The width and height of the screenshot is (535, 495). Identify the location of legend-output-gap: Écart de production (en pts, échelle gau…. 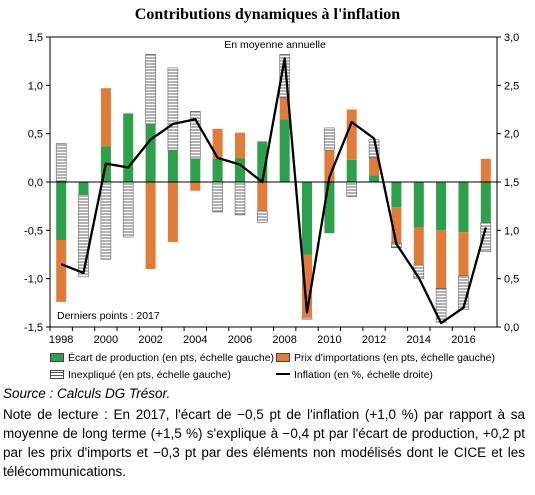
(162, 358).